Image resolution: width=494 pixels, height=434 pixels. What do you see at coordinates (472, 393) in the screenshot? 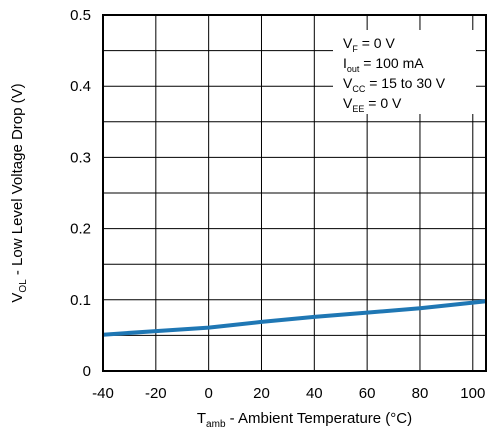
I see `x-tick-label: 100` at bounding box center [472, 393].